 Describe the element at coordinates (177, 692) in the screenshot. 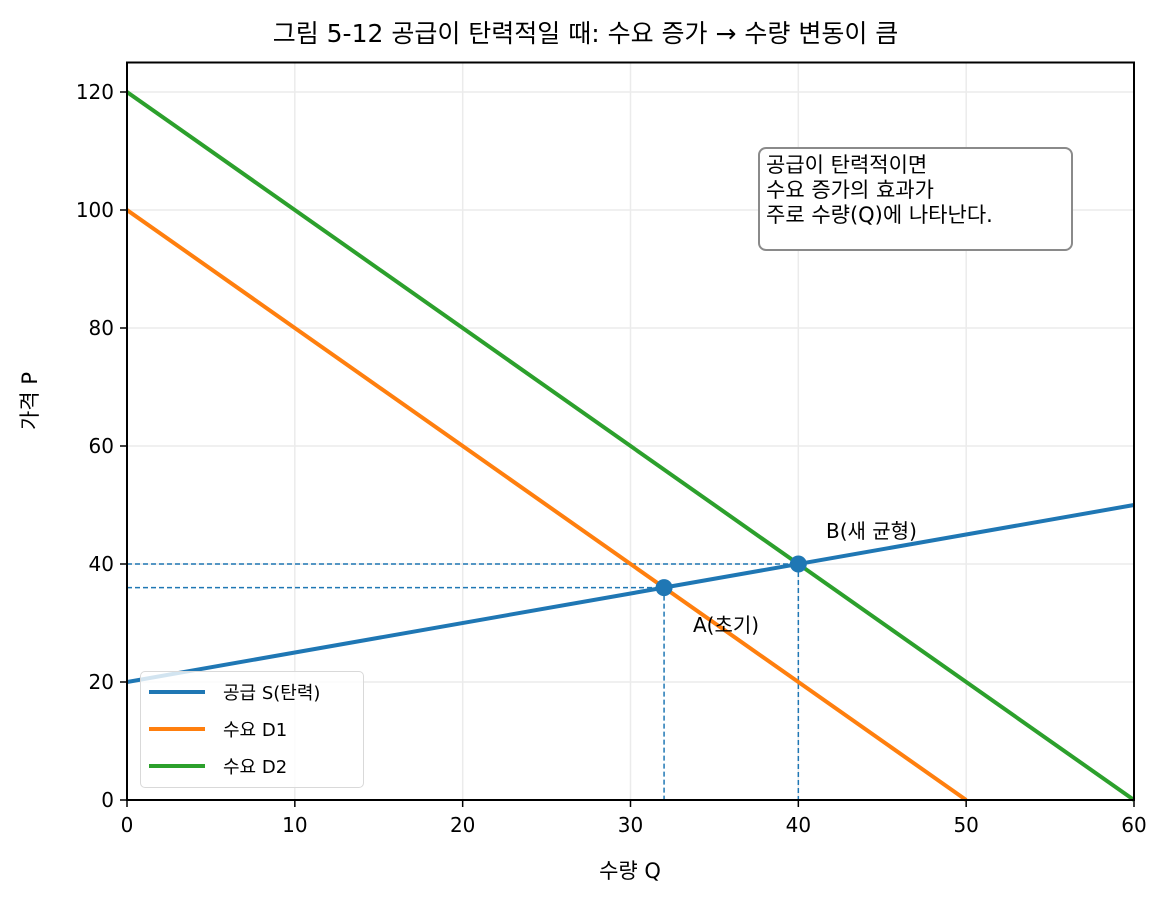

I see `legend-swatch-supply` at that location.